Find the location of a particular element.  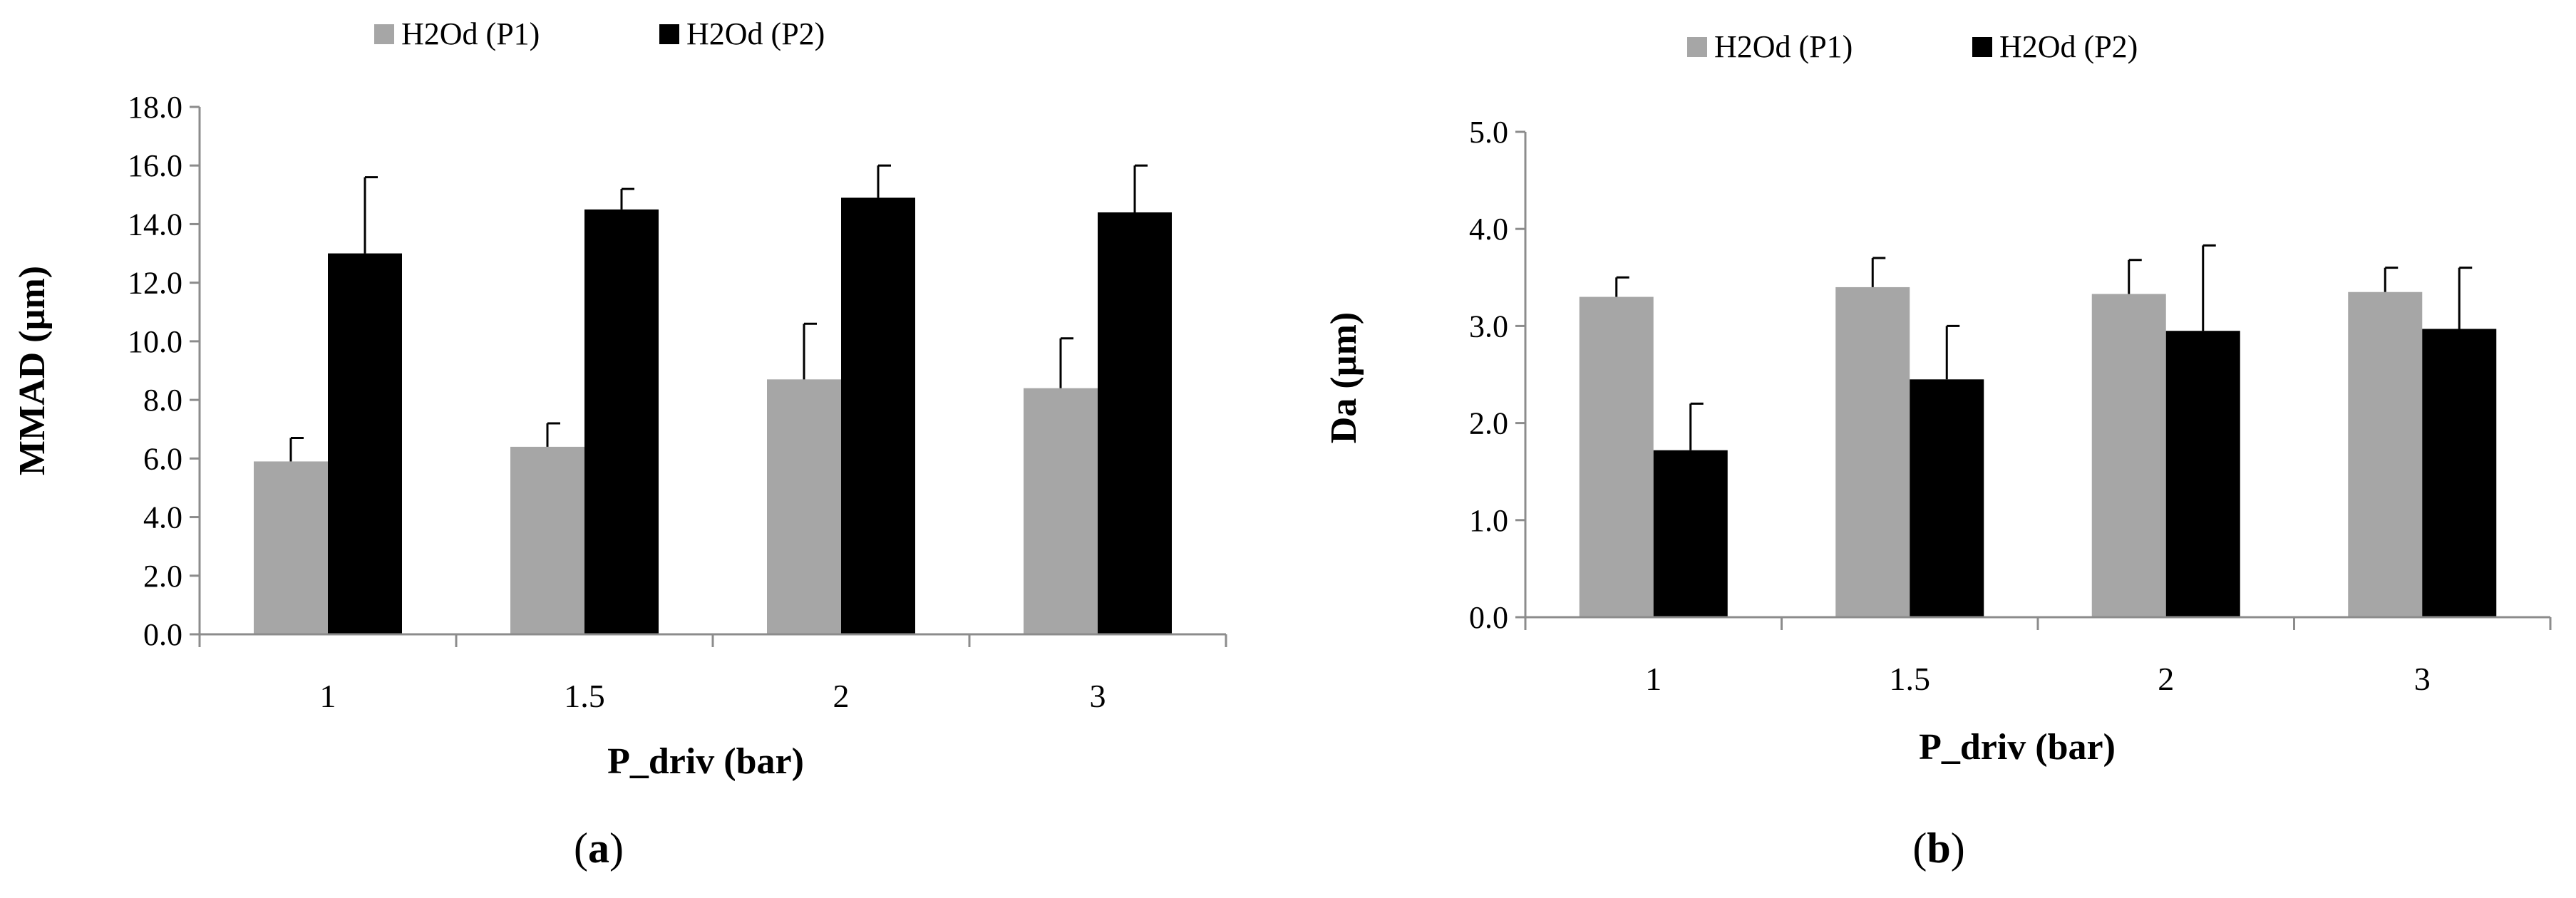

panel-label-b: (b) is located at coordinates (1938, 848).